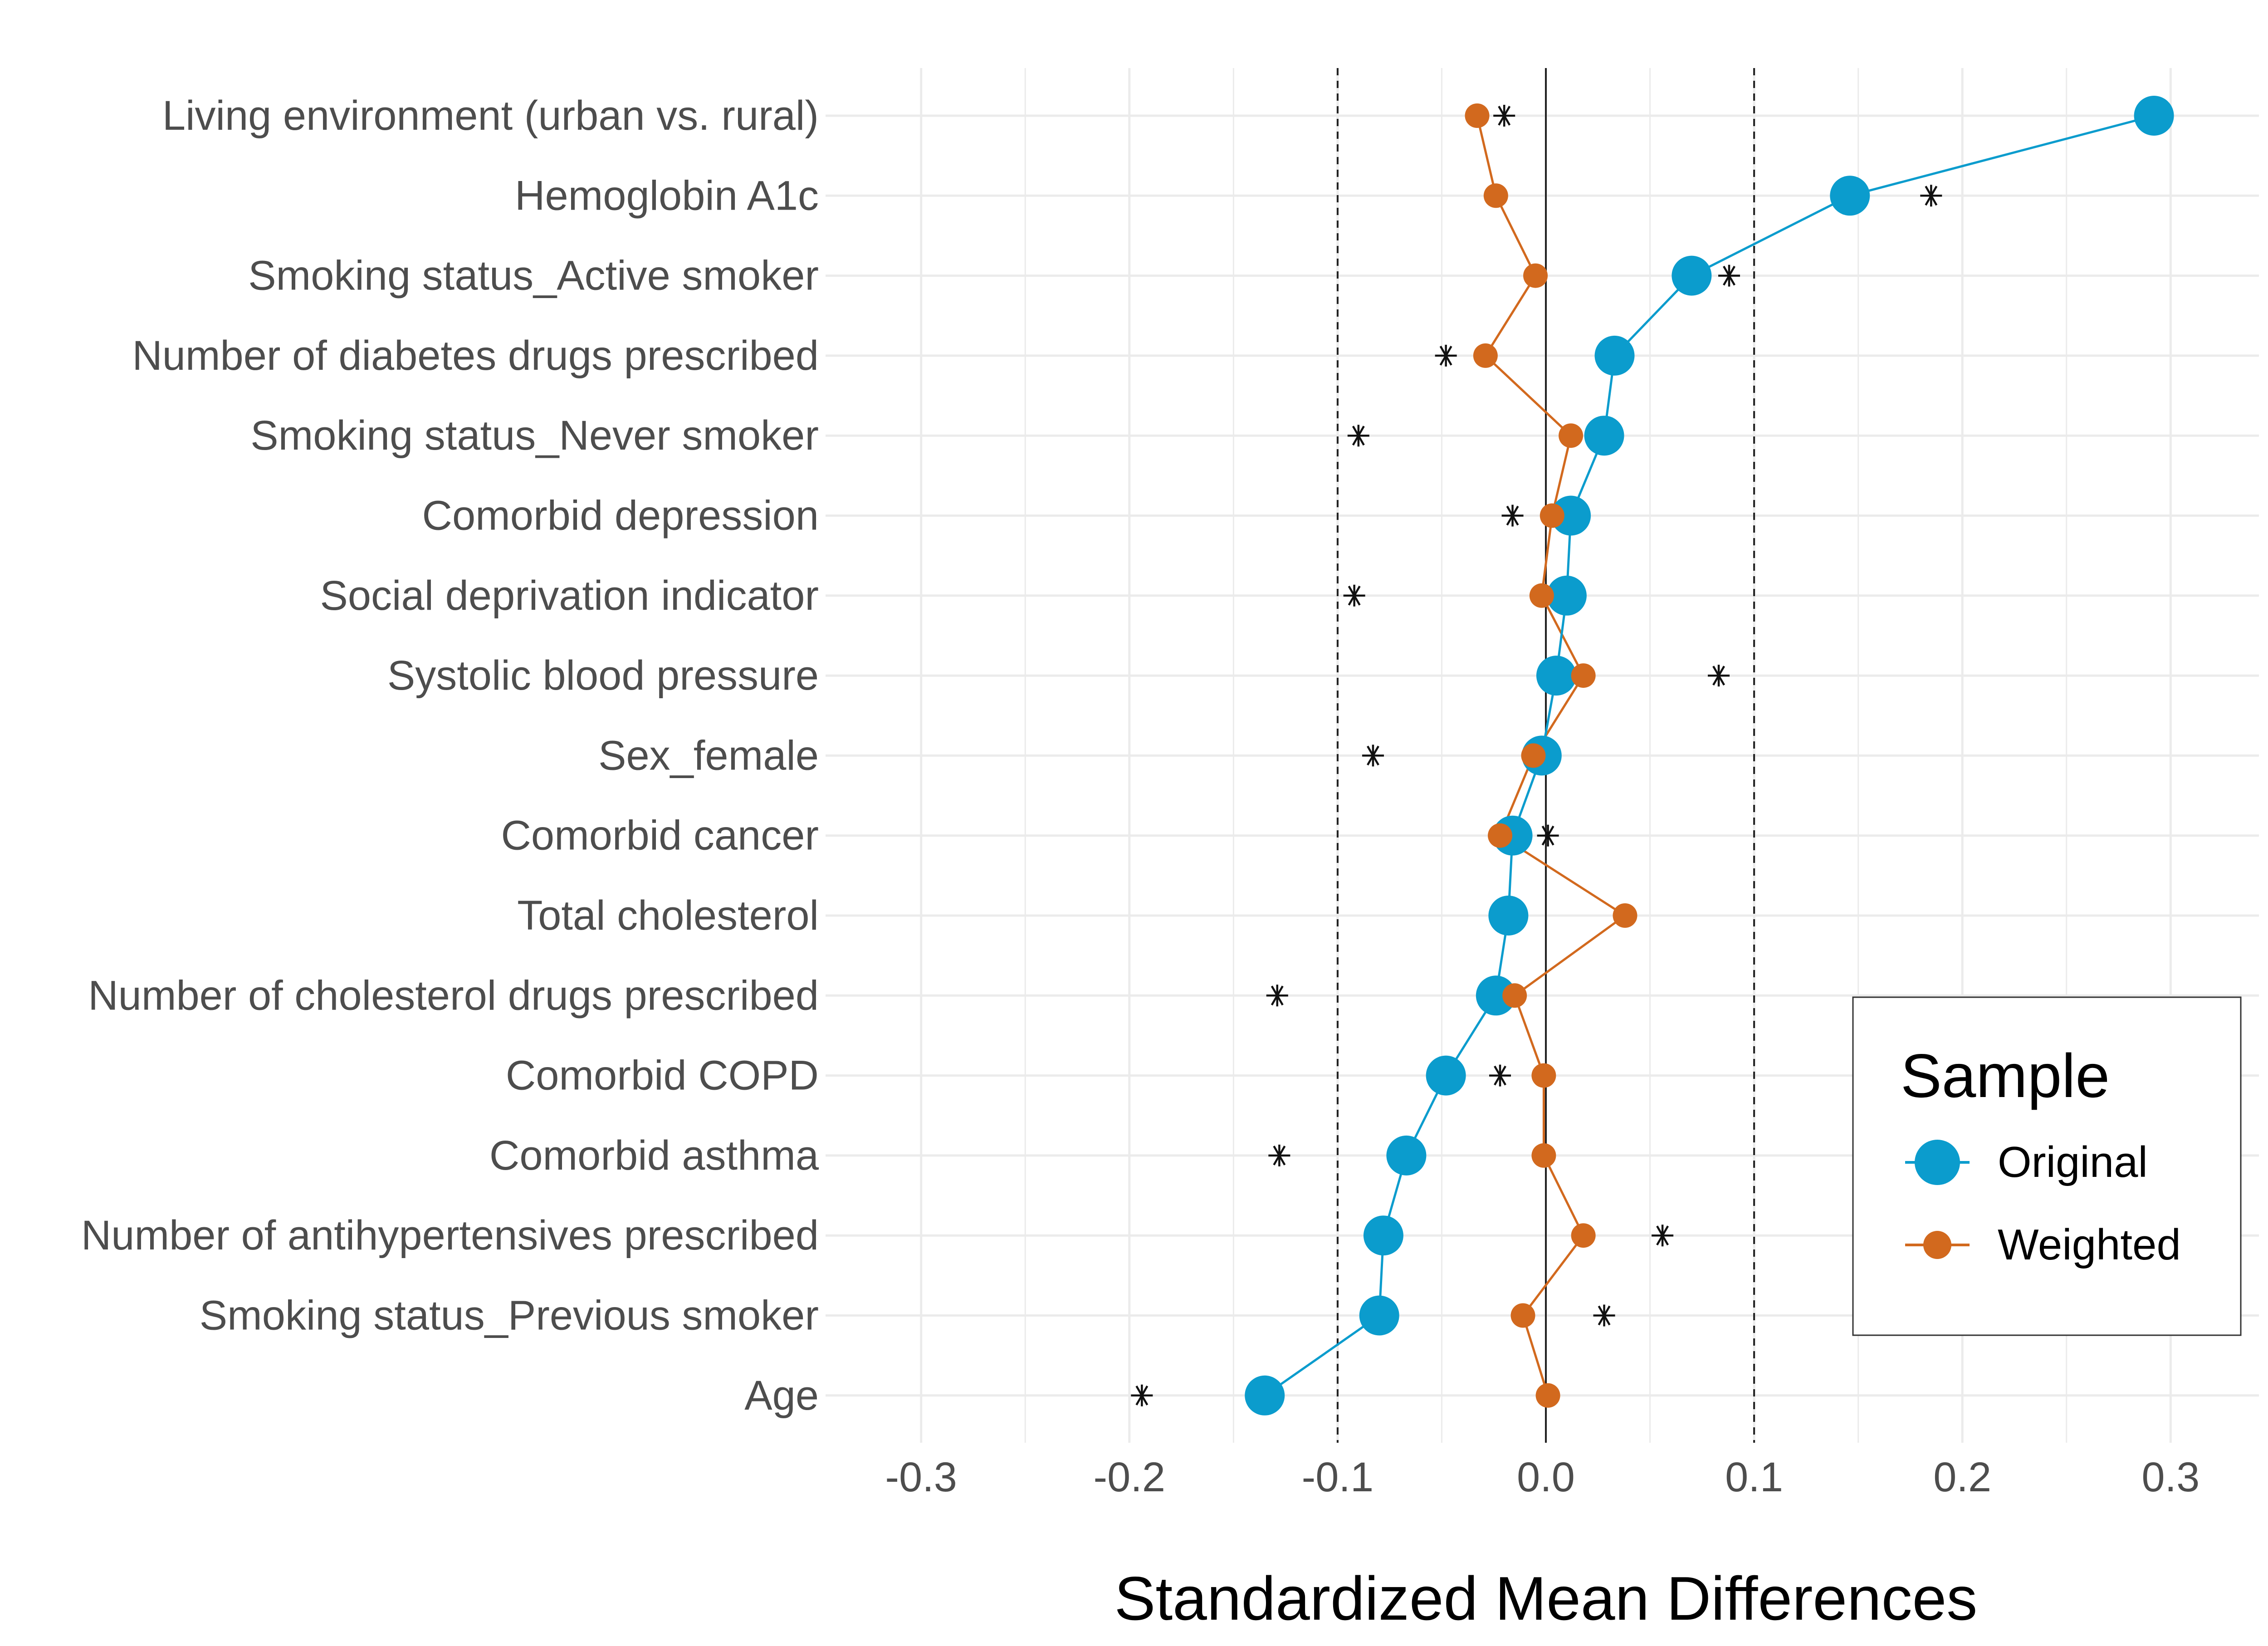 This screenshot has width=2268, height=1646. I want to click on y-tick-label: Hemoglobin A1c, so click(667, 196).